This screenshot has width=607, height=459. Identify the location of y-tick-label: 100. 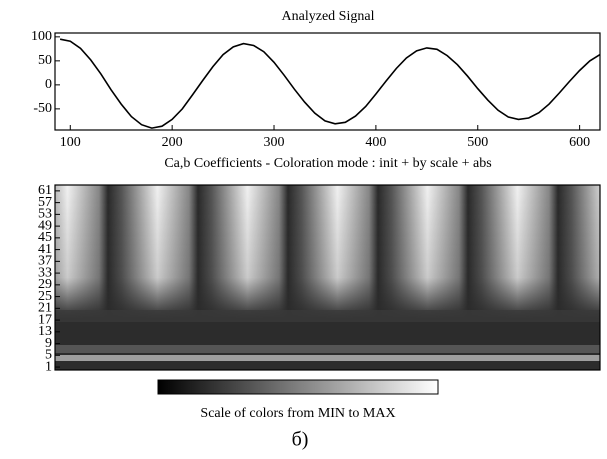
(41, 36).